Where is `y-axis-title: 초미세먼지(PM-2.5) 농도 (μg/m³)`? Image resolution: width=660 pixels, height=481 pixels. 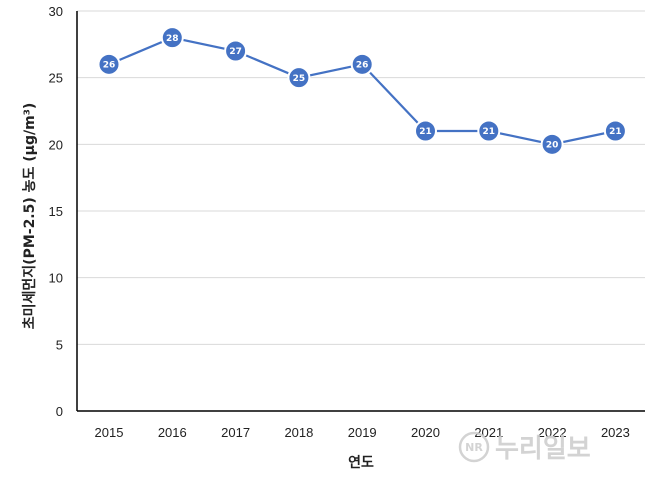 y-axis-title: 초미세먼지(PM-2.5) 농도 (μg/m³) is located at coordinates (29, 216).